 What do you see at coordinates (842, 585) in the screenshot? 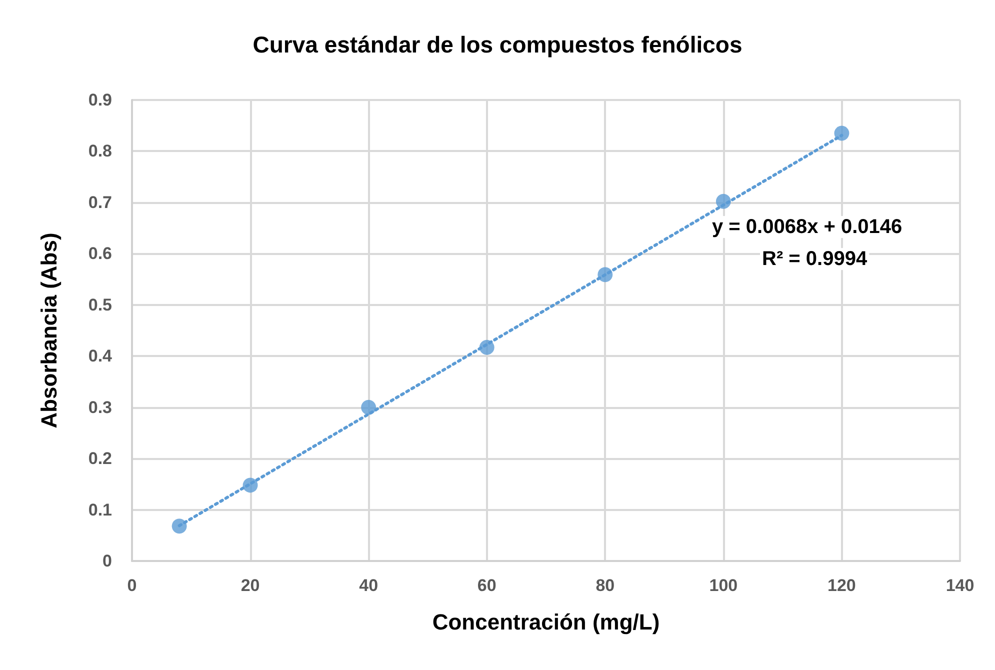
I see `x-tick-label: 120` at bounding box center [842, 585].